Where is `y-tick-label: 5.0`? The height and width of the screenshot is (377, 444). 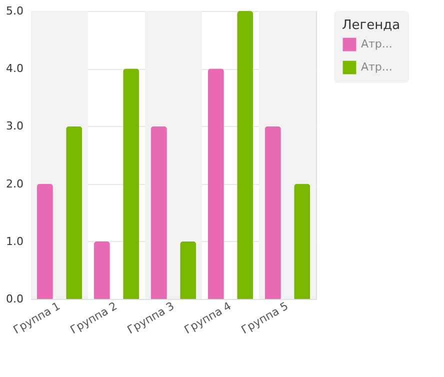
y-tick-label: 5.0 is located at coordinates (15, 11).